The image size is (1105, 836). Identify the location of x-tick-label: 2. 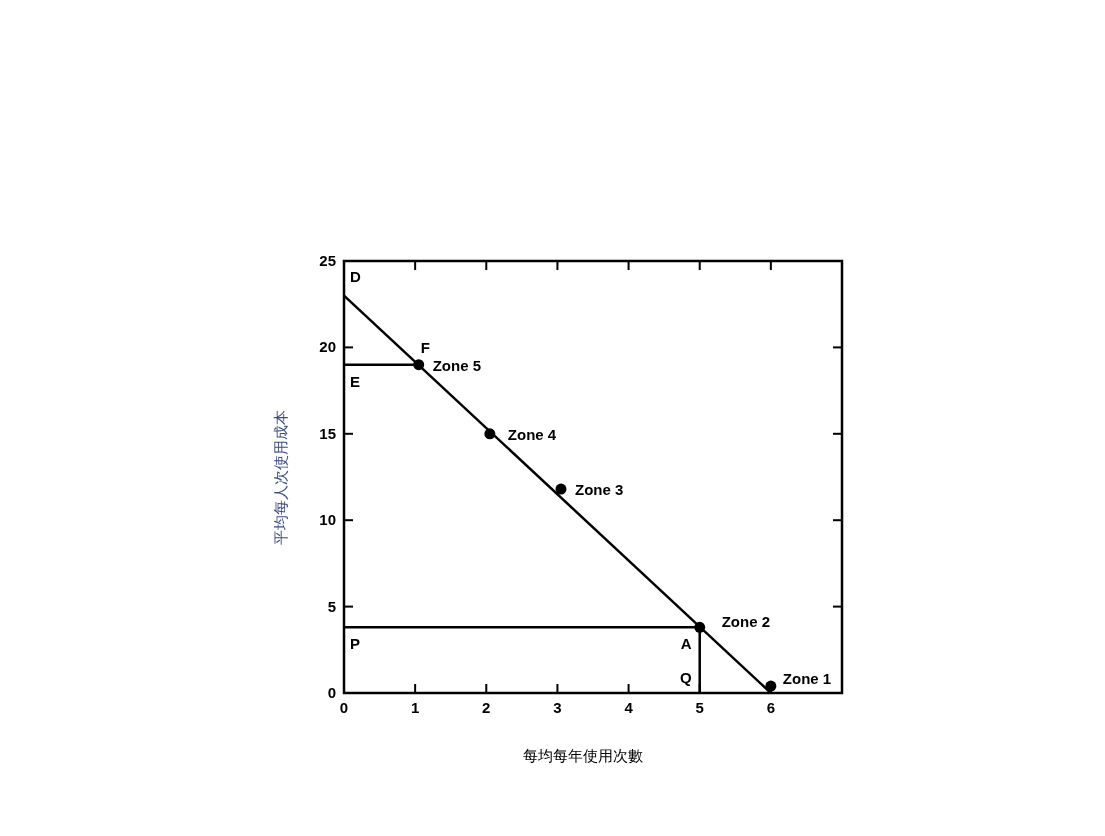
(486, 707).